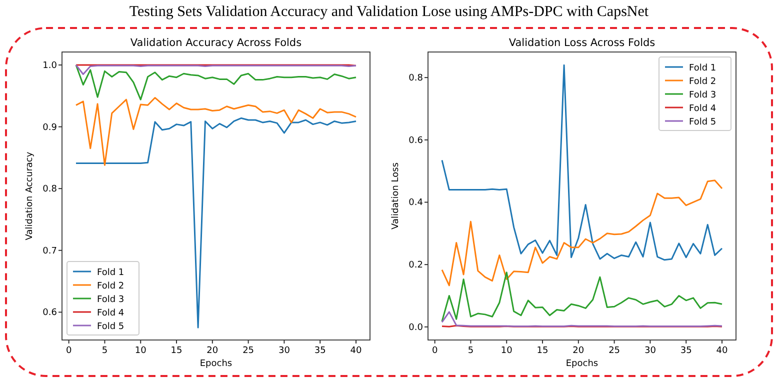 This screenshot has height=382, width=778. Describe the element at coordinates (416, 327) in the screenshot. I see `y-tick-label: 0.0` at that location.